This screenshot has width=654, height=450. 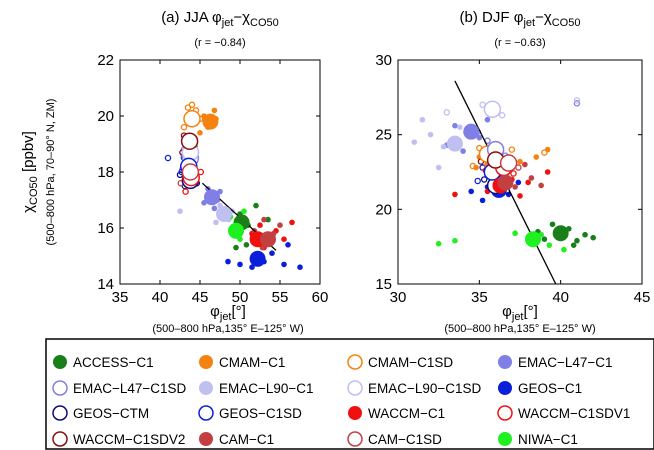 What do you see at coordinates (51, 172) in the screenshot?
I see `y-axis-note-a: (500–800 hPa, 70–90° N, ZM)` at bounding box center [51, 172].